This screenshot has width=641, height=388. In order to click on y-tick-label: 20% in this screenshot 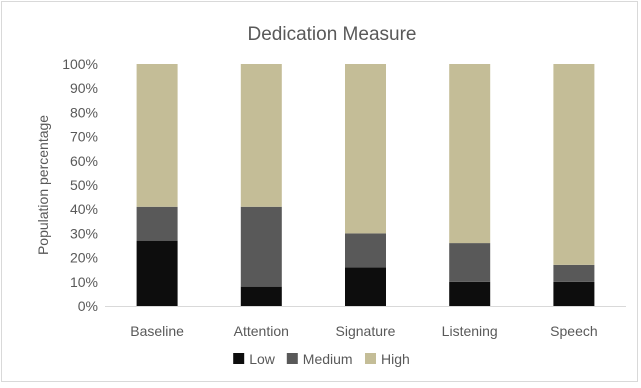, I will do `click(84, 258)`.